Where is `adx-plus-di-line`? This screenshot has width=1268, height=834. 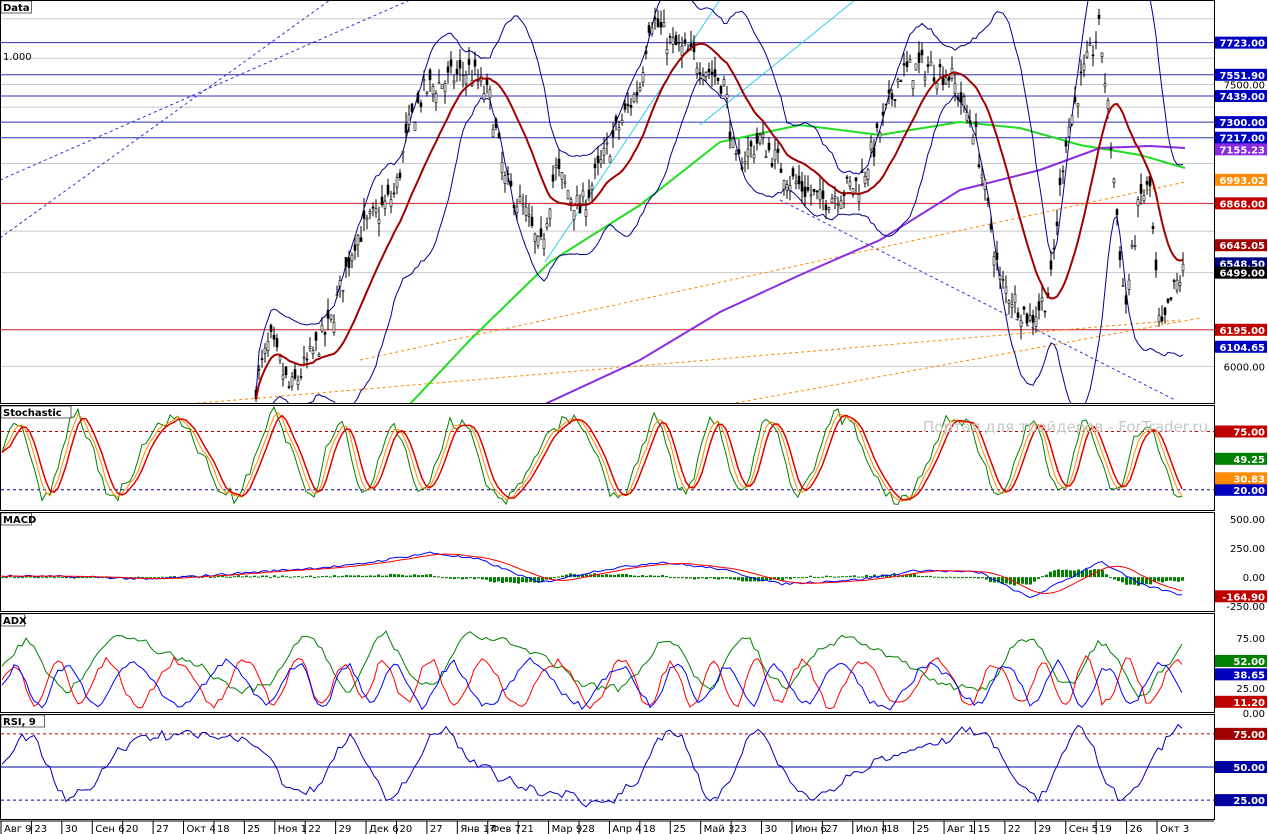 adx-plus-di-line is located at coordinates (592, 682).